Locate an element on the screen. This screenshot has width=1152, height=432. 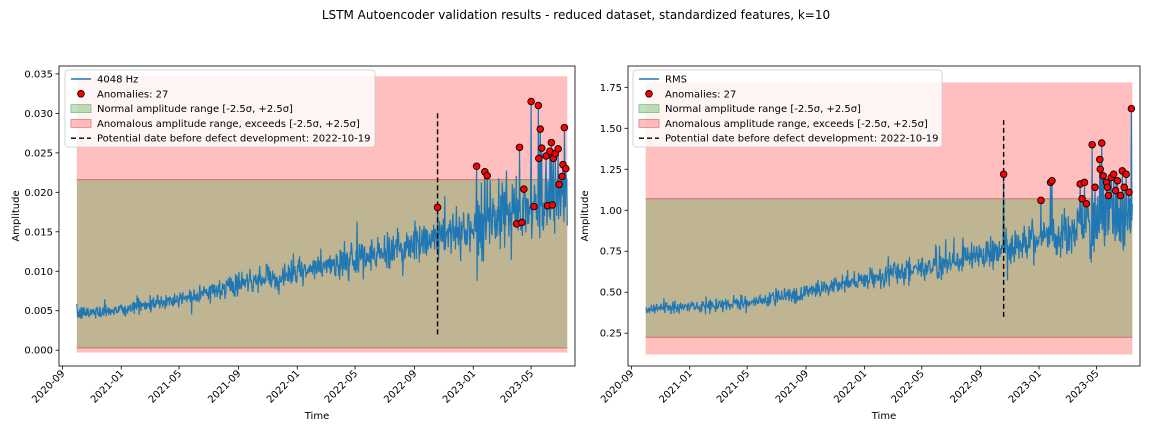
x-axis-label: Time is located at coordinates (883, 416).